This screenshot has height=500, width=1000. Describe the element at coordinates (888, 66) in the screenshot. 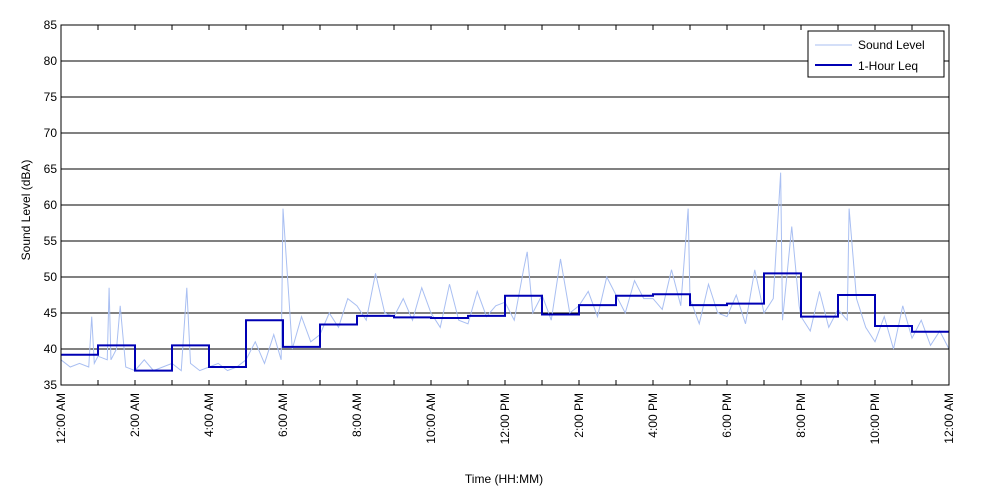

I see `legend-label-1-hour-leq: 1-Hour Leq` at that location.